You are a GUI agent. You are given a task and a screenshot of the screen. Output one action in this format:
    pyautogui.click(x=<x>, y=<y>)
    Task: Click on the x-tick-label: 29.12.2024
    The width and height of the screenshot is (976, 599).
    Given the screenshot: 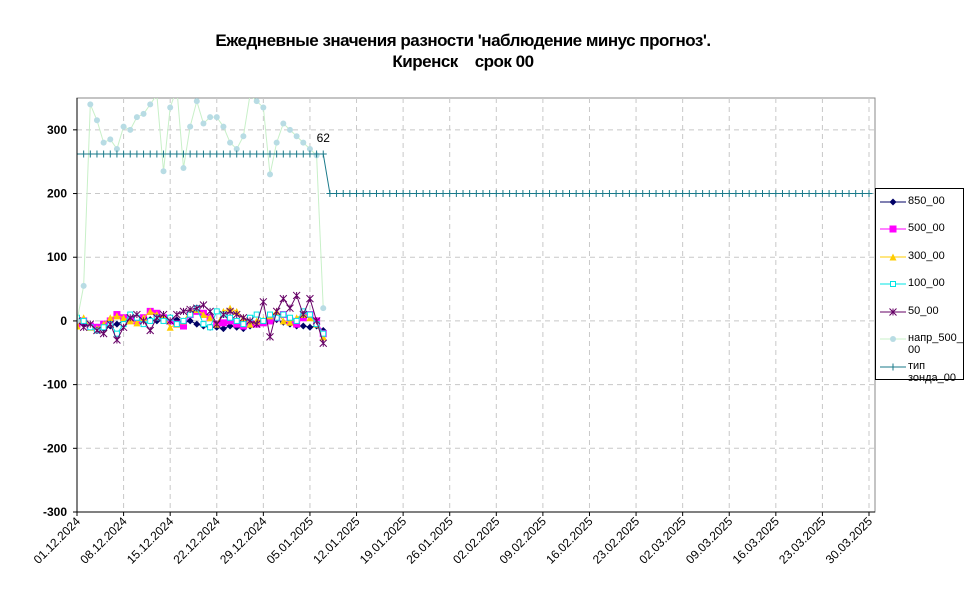 What is the action you would take?
    pyautogui.click(x=243, y=540)
    